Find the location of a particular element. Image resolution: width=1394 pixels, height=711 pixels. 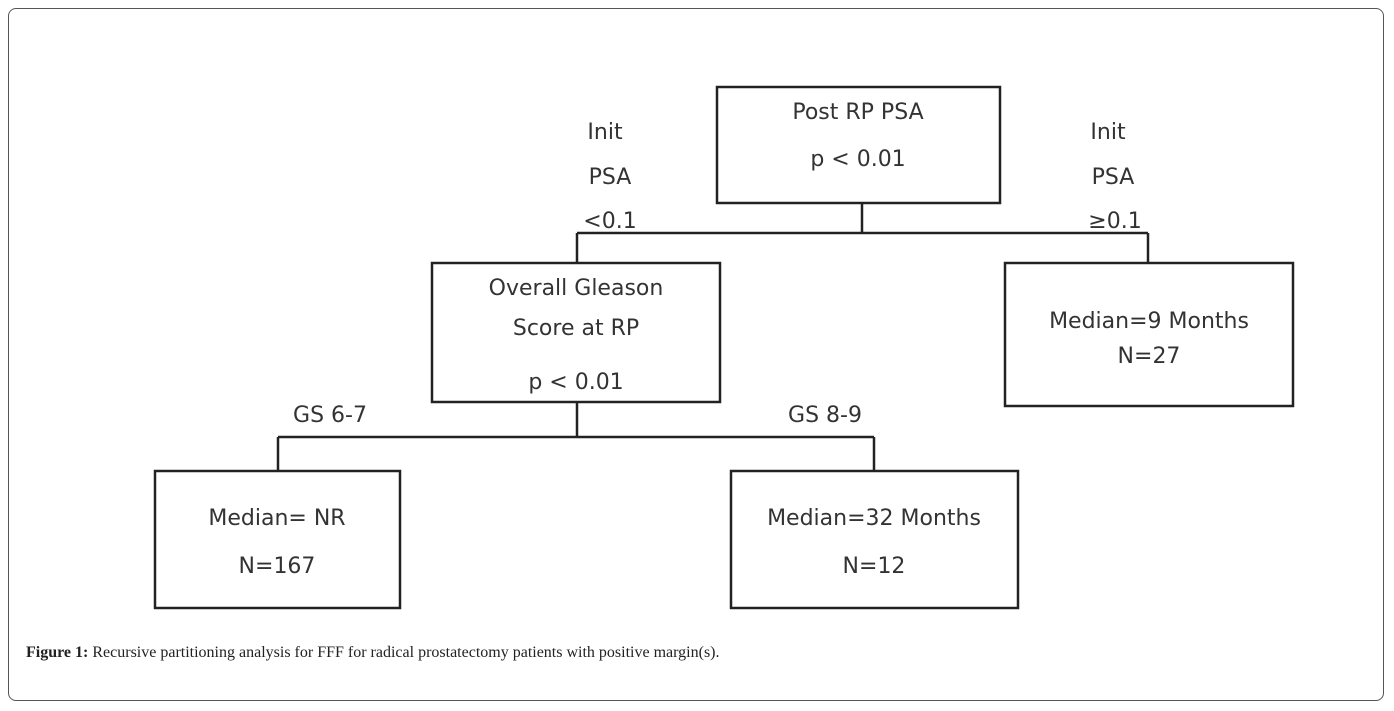

node-text: N=27 is located at coordinates (1149, 356).